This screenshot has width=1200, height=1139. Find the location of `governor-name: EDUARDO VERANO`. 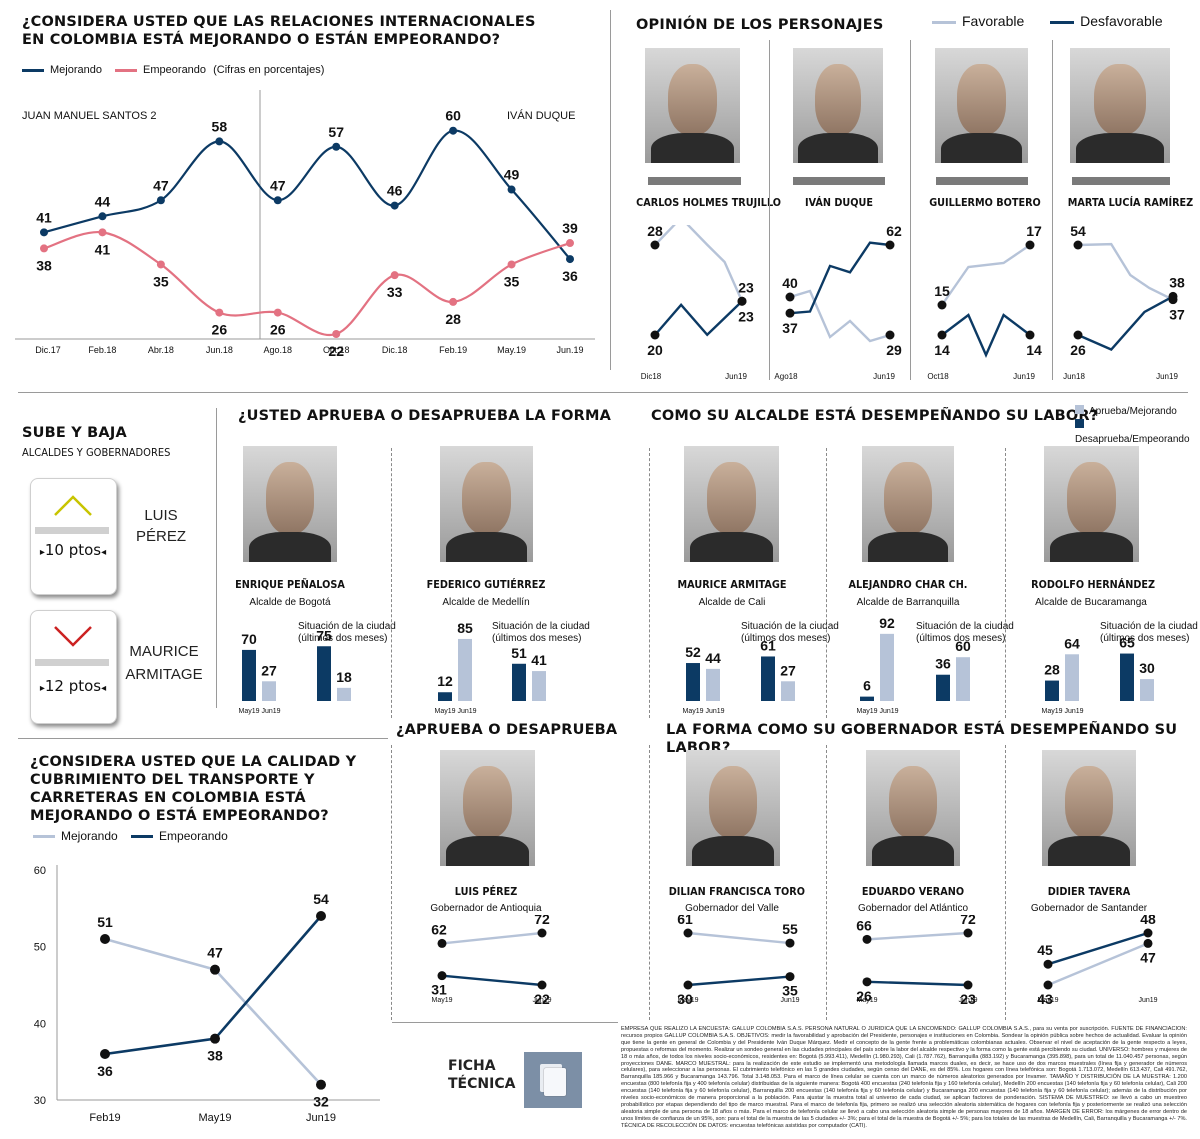

governor-name: EDUARDO VERANO is located at coordinates (913, 891).